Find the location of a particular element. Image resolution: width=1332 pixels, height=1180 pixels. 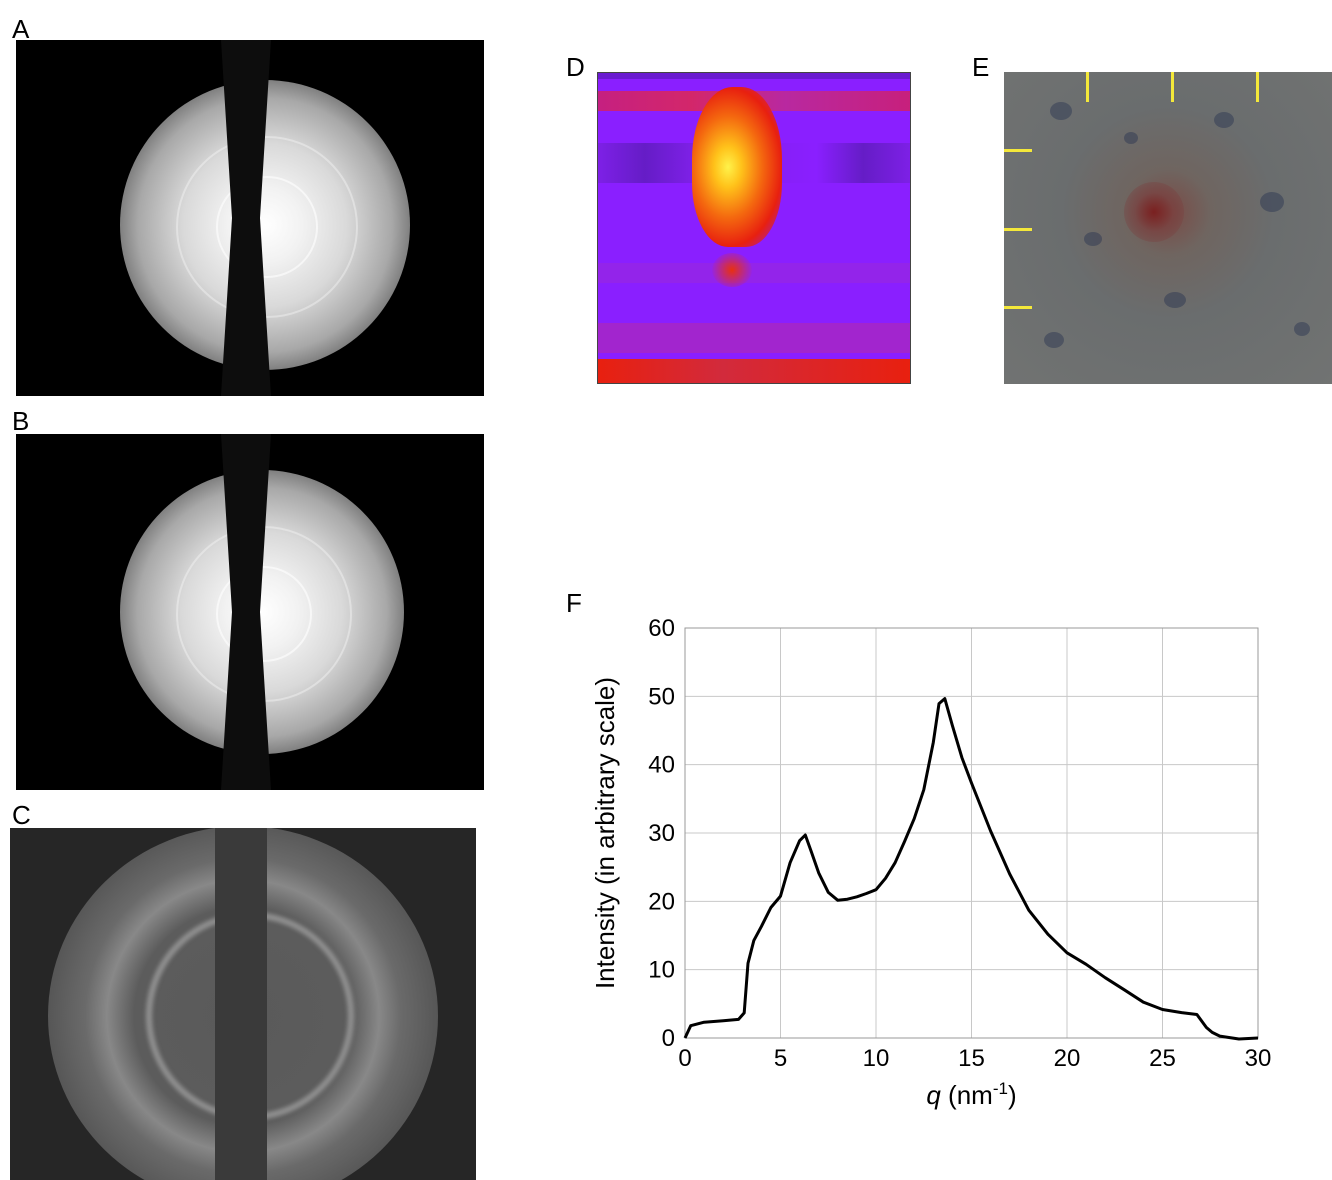

x-axis-label-text: (nm is located at coordinates (967, 1095).